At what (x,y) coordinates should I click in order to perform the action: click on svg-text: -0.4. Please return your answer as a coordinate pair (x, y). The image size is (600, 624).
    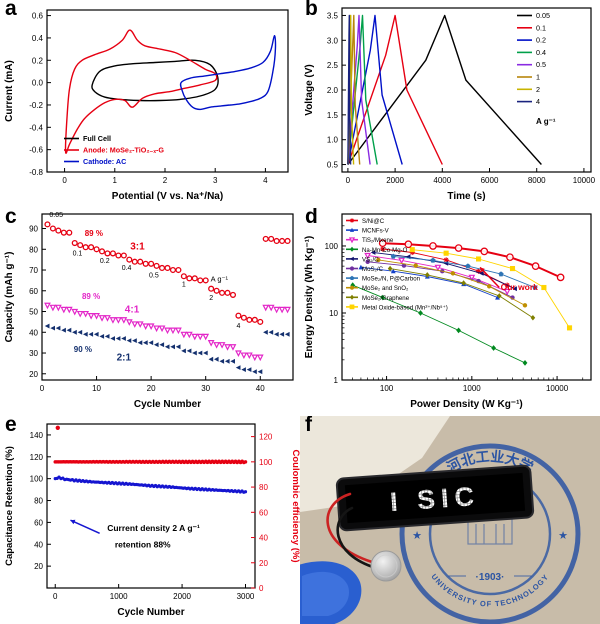
    Looking at the image, I should click on (36, 127).